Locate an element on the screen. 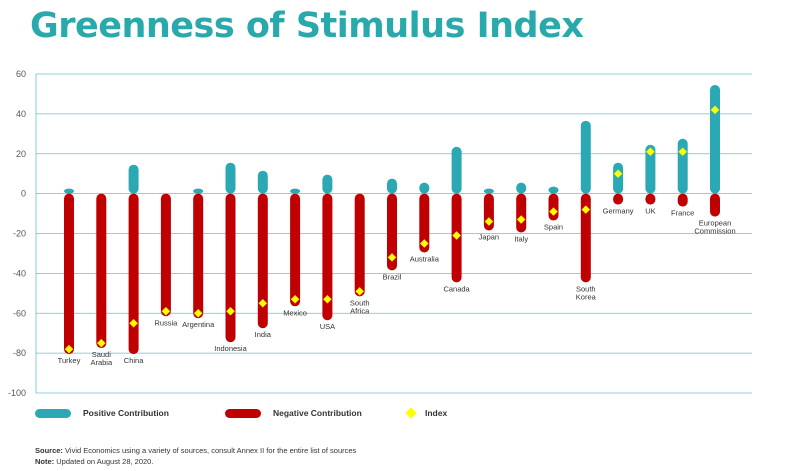 The width and height of the screenshot is (800, 471). y-tick-label: -80 is located at coordinates (19, 353).